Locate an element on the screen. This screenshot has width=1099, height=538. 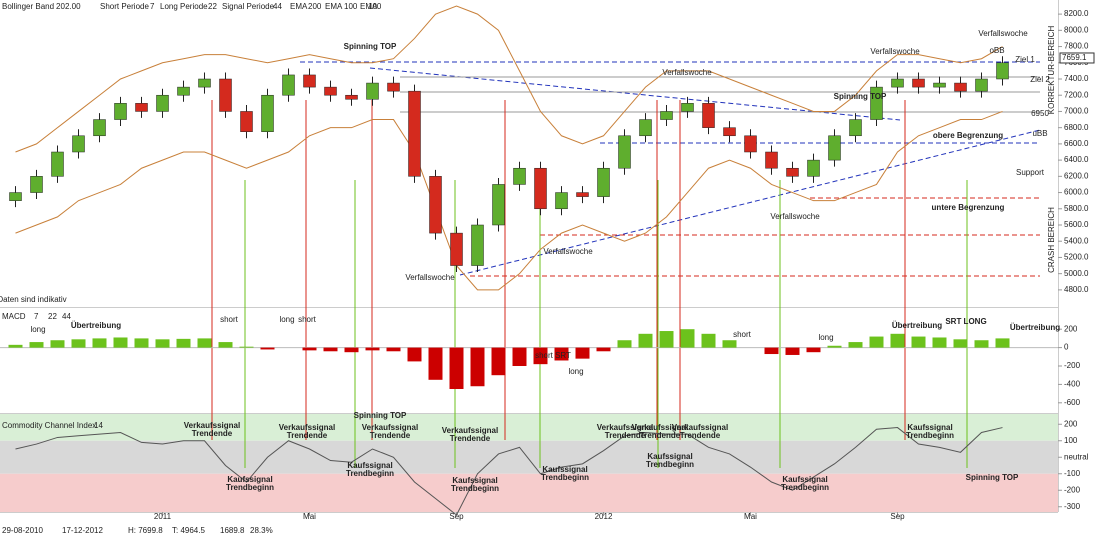
x-tick-label: Mai is located at coordinates (309, 516).